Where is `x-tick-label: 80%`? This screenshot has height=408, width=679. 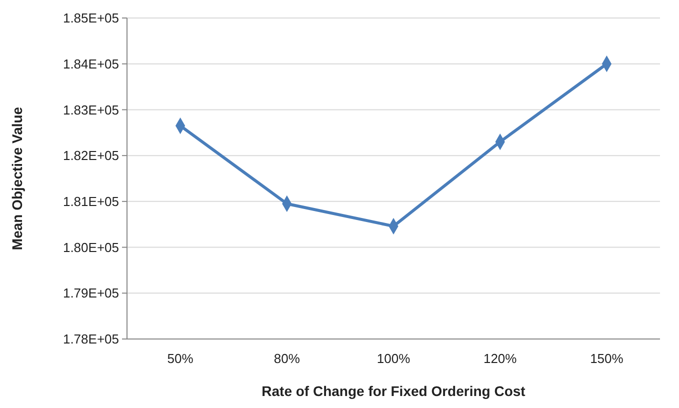
x-tick-label: 80% is located at coordinates (287, 358).